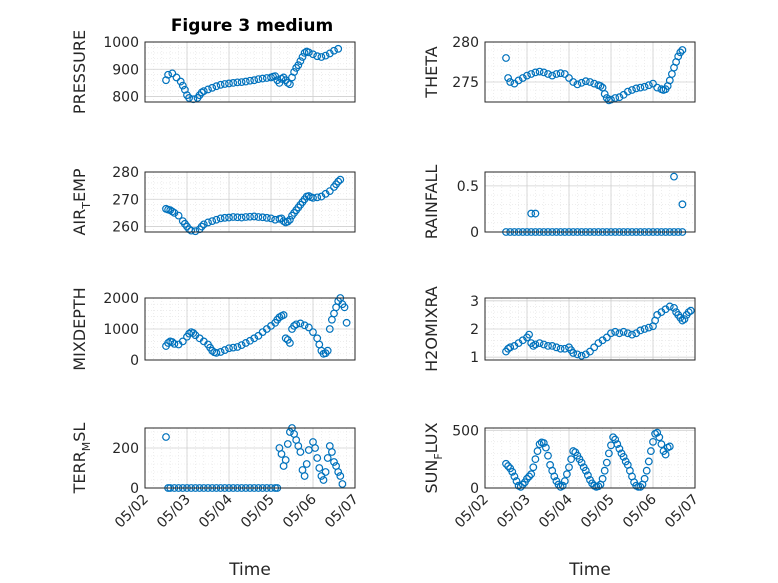 The height and width of the screenshot is (583, 778). What do you see at coordinates (79, 72) in the screenshot?
I see `y-axis-label-text: PRESSURE` at bounding box center [79, 72].